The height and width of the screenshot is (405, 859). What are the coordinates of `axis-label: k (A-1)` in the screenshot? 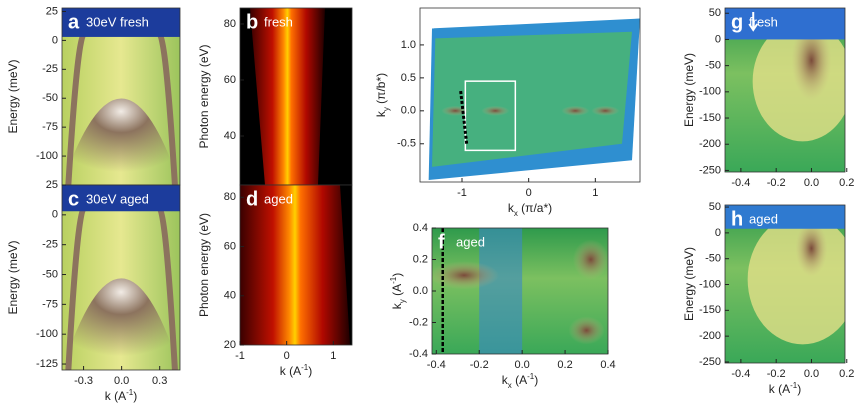 It's located at (296, 371).